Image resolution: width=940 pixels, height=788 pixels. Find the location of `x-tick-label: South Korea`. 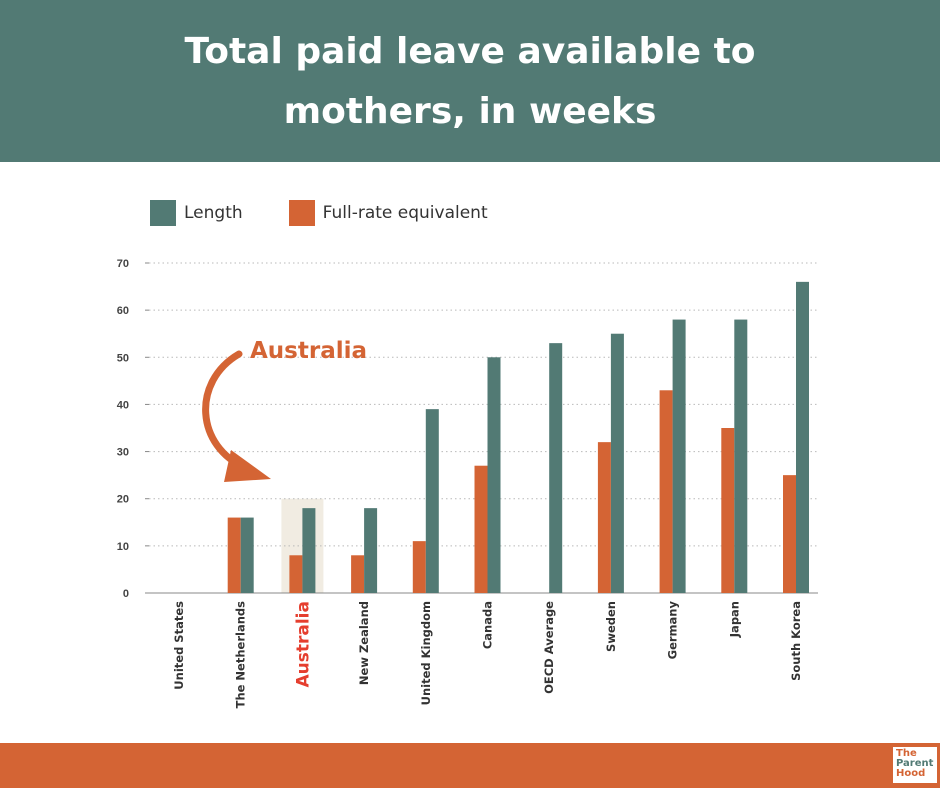

x-tick-label: South Korea is located at coordinates (796, 641).